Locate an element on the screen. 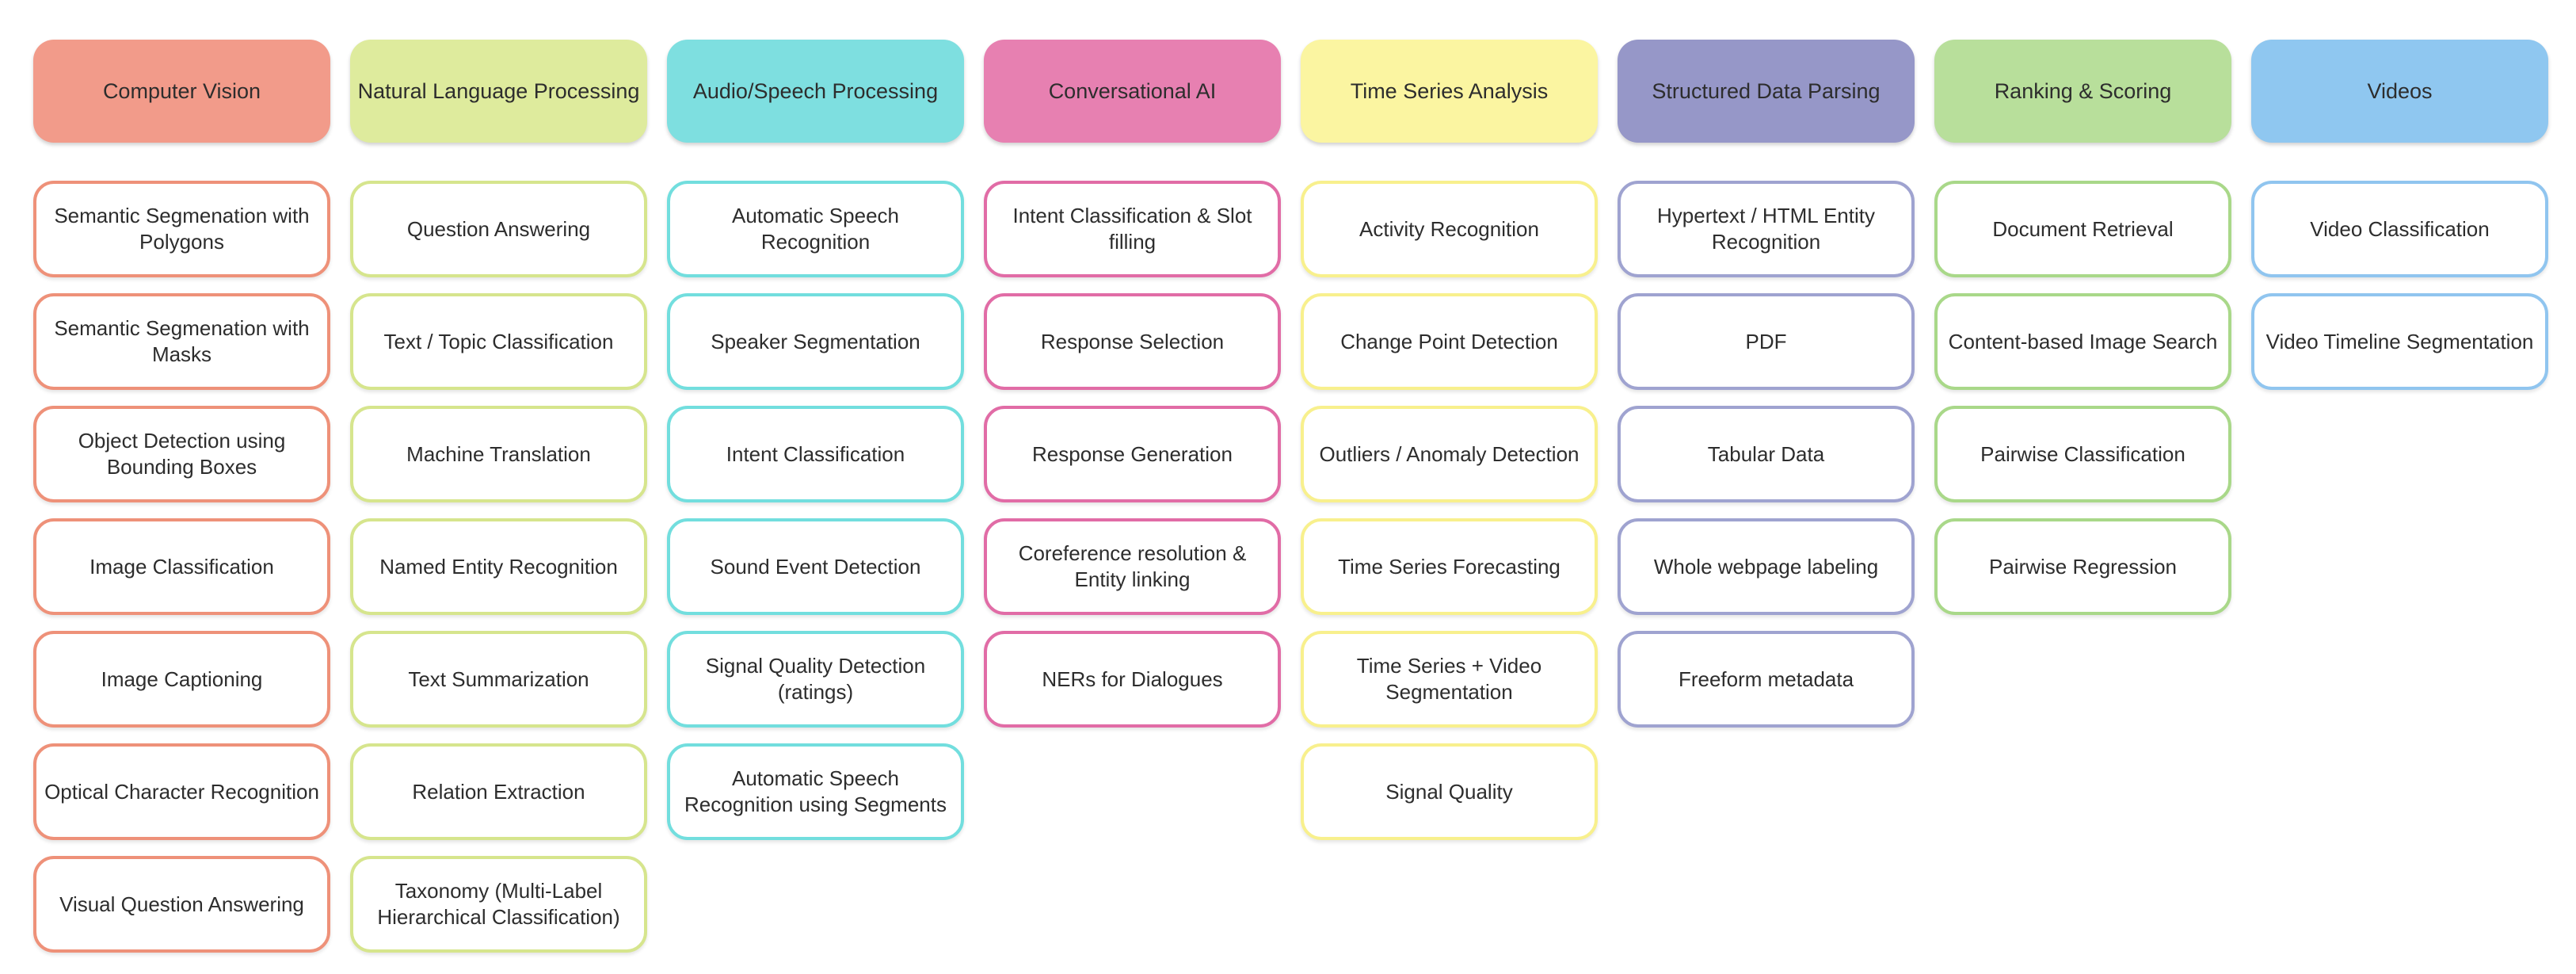 This screenshot has width=2576, height=974. task-card-freeform-metadata: Freeform metadata is located at coordinates (1767, 679).